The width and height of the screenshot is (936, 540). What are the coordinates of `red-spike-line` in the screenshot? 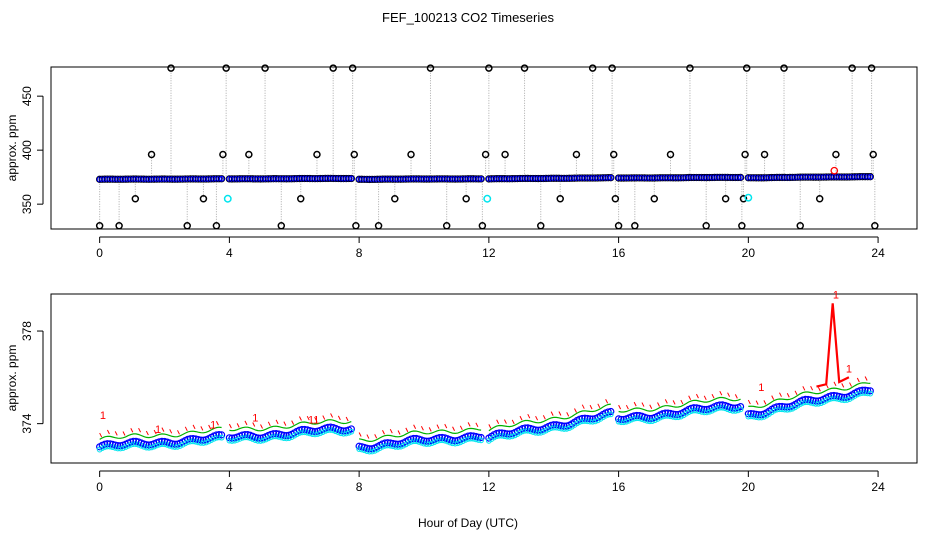 It's located at (833, 345).